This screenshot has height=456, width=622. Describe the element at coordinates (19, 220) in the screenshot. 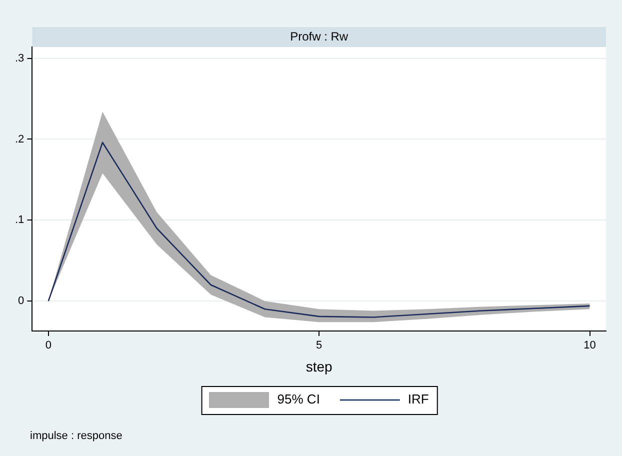

I see `y-tick-label: .1` at that location.